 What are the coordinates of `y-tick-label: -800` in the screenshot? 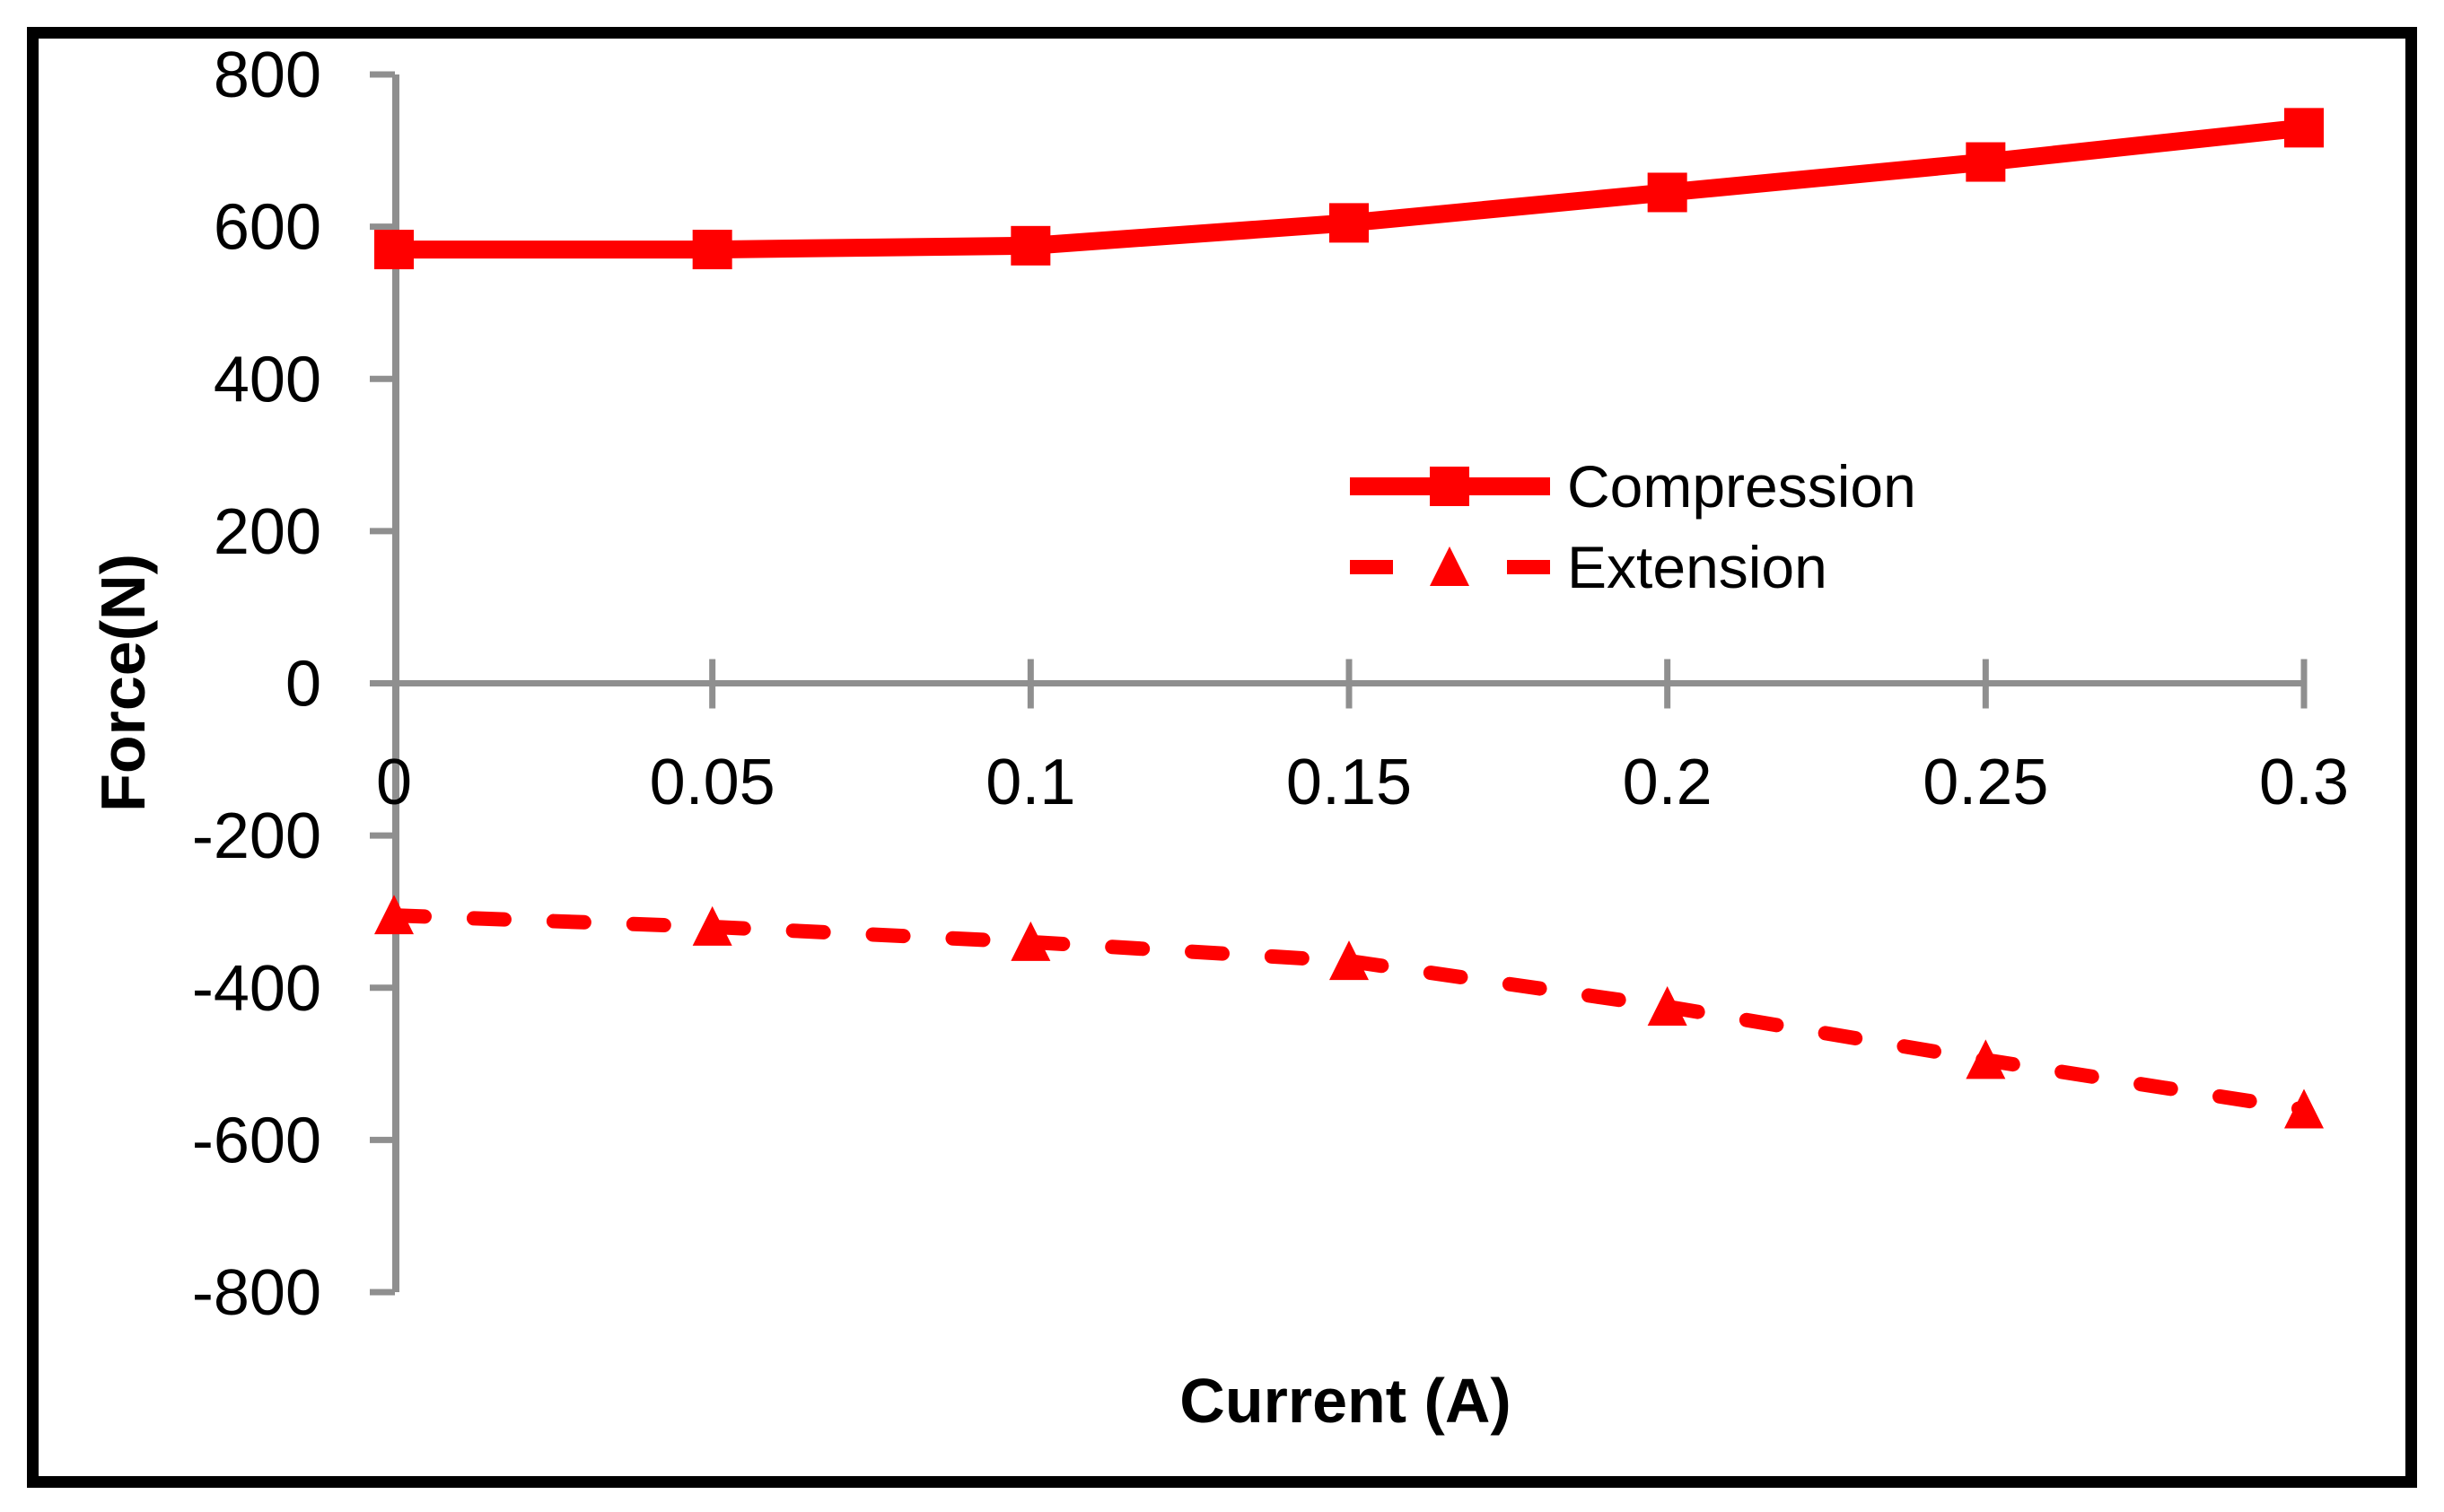 It's located at (257, 1293).